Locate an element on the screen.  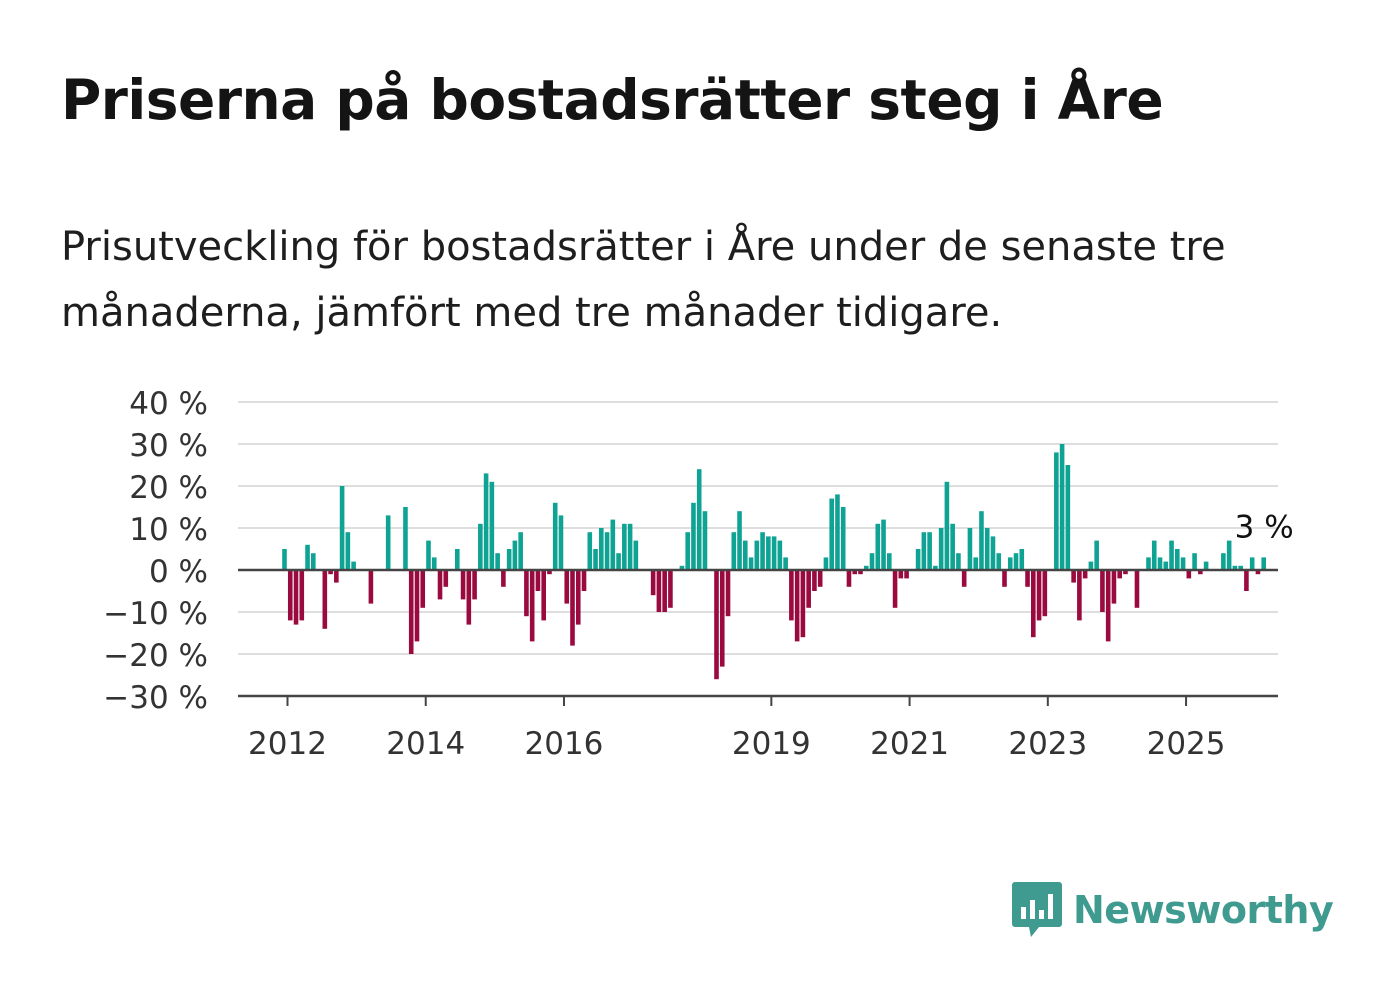
x-tick-label: 2021 is located at coordinates (909, 744).